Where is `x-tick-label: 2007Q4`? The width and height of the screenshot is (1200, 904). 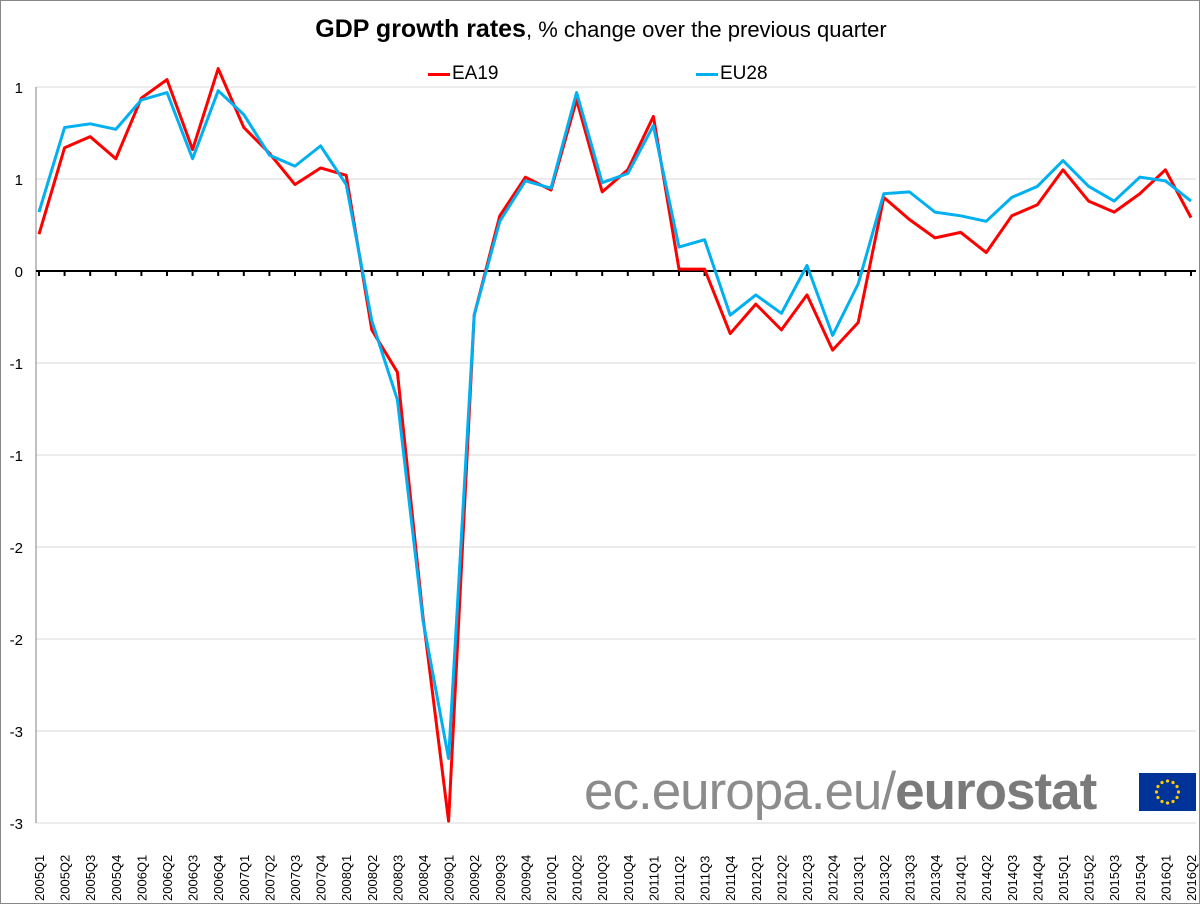
x-tick-label: 2007Q4 is located at coordinates (321, 878).